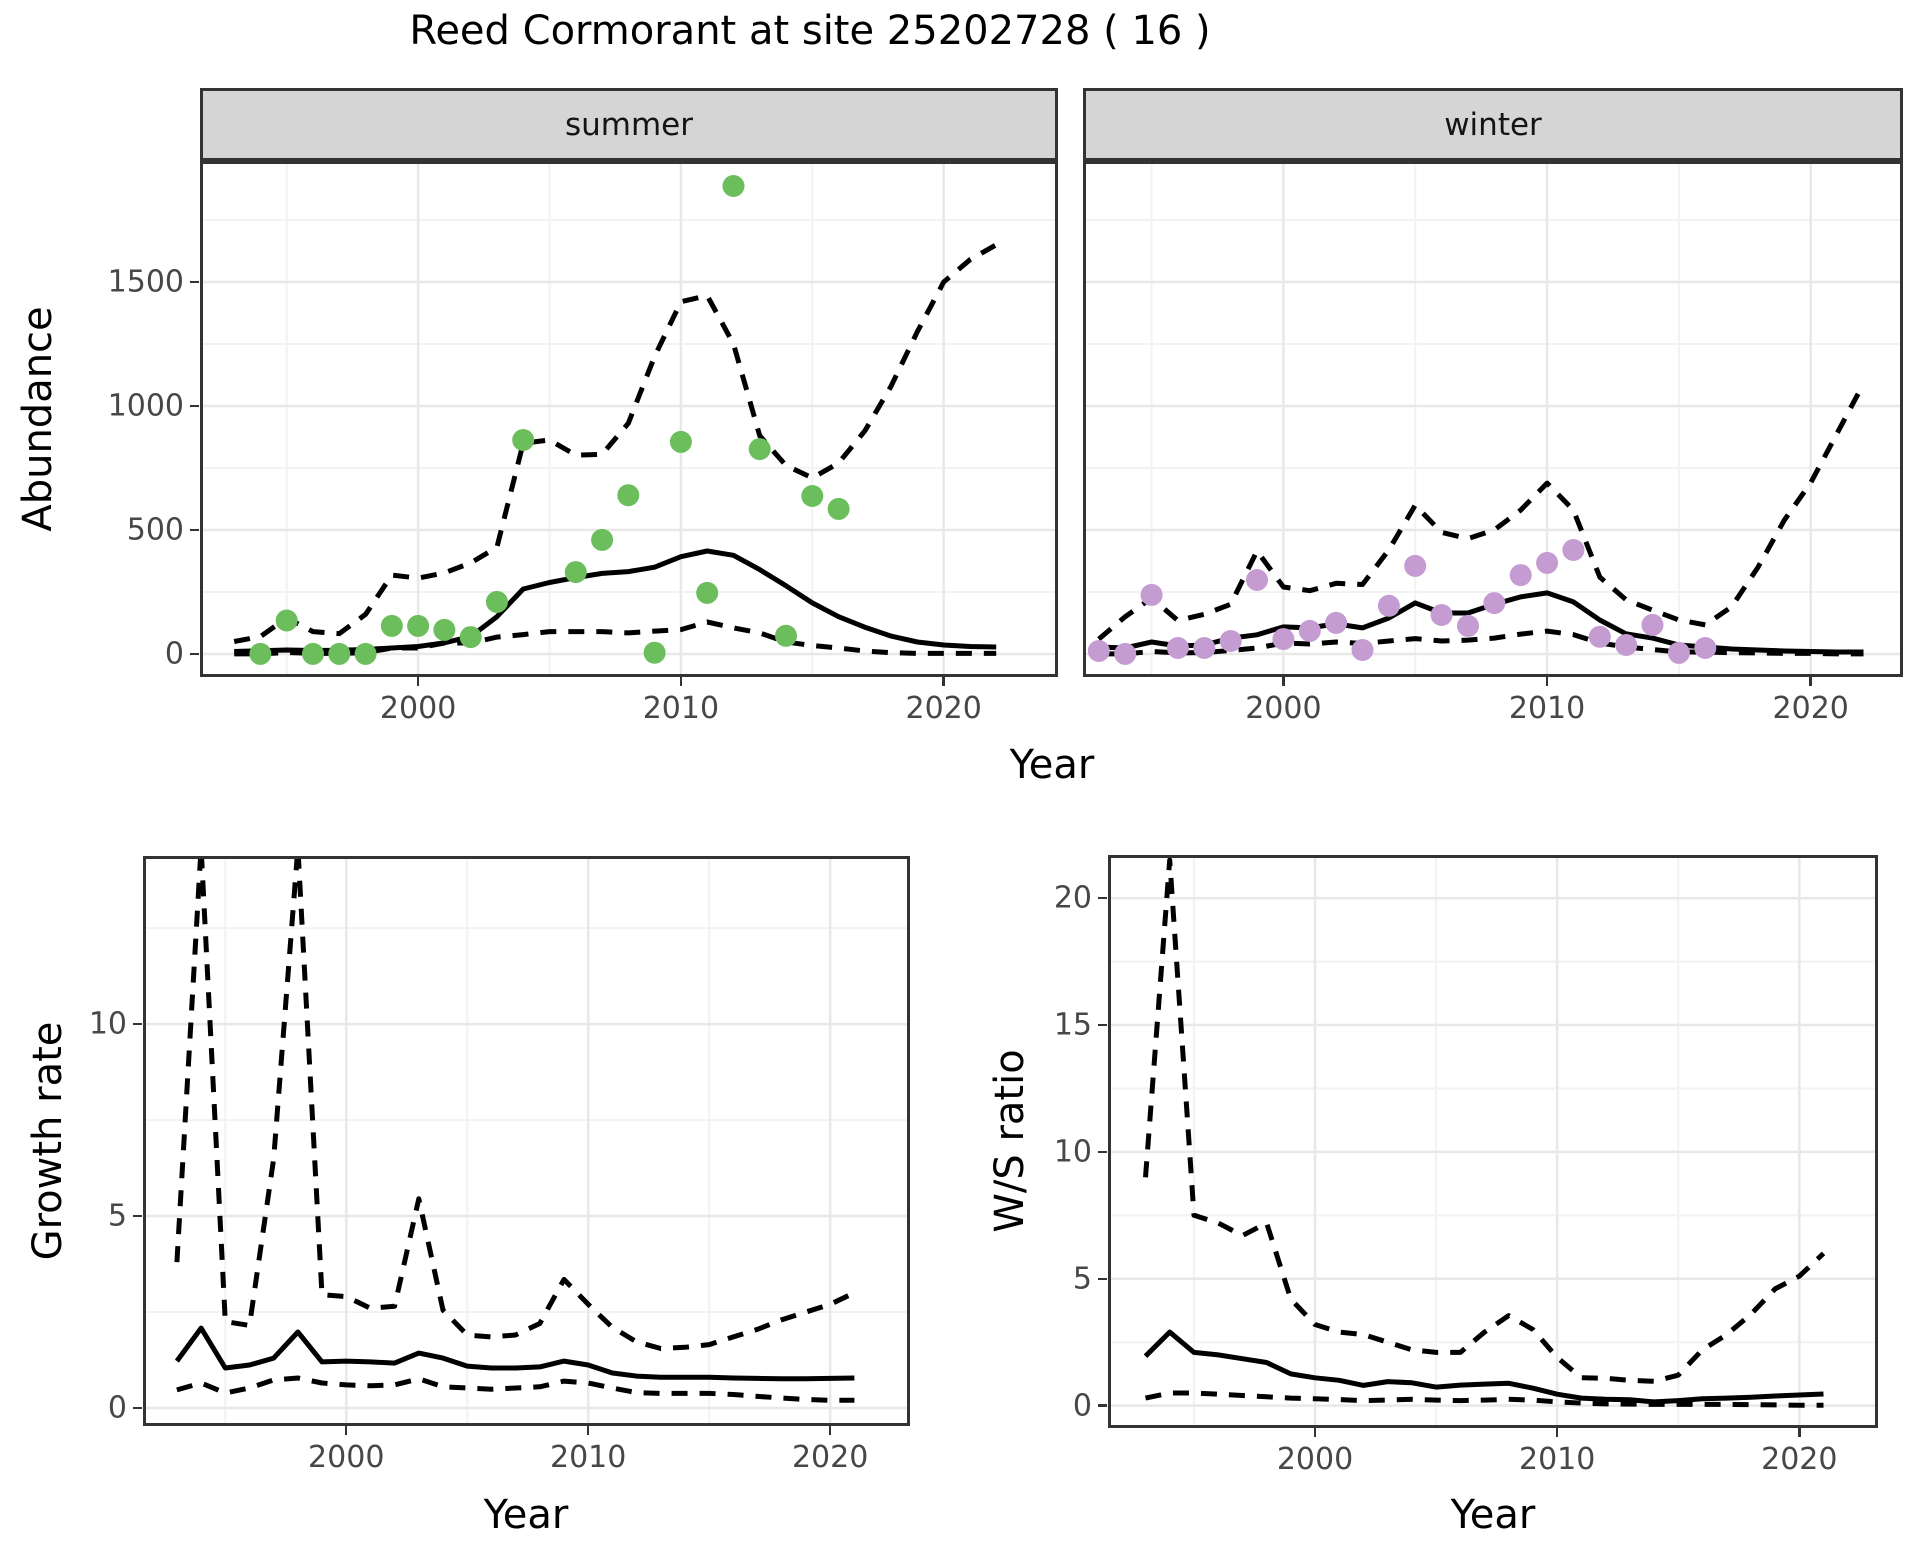 This screenshot has height=1560, width=1920. Describe the element at coordinates (810, 31) in the screenshot. I see `plot-title: Reed Cormorant at site 25202728 ( 16 )` at that location.